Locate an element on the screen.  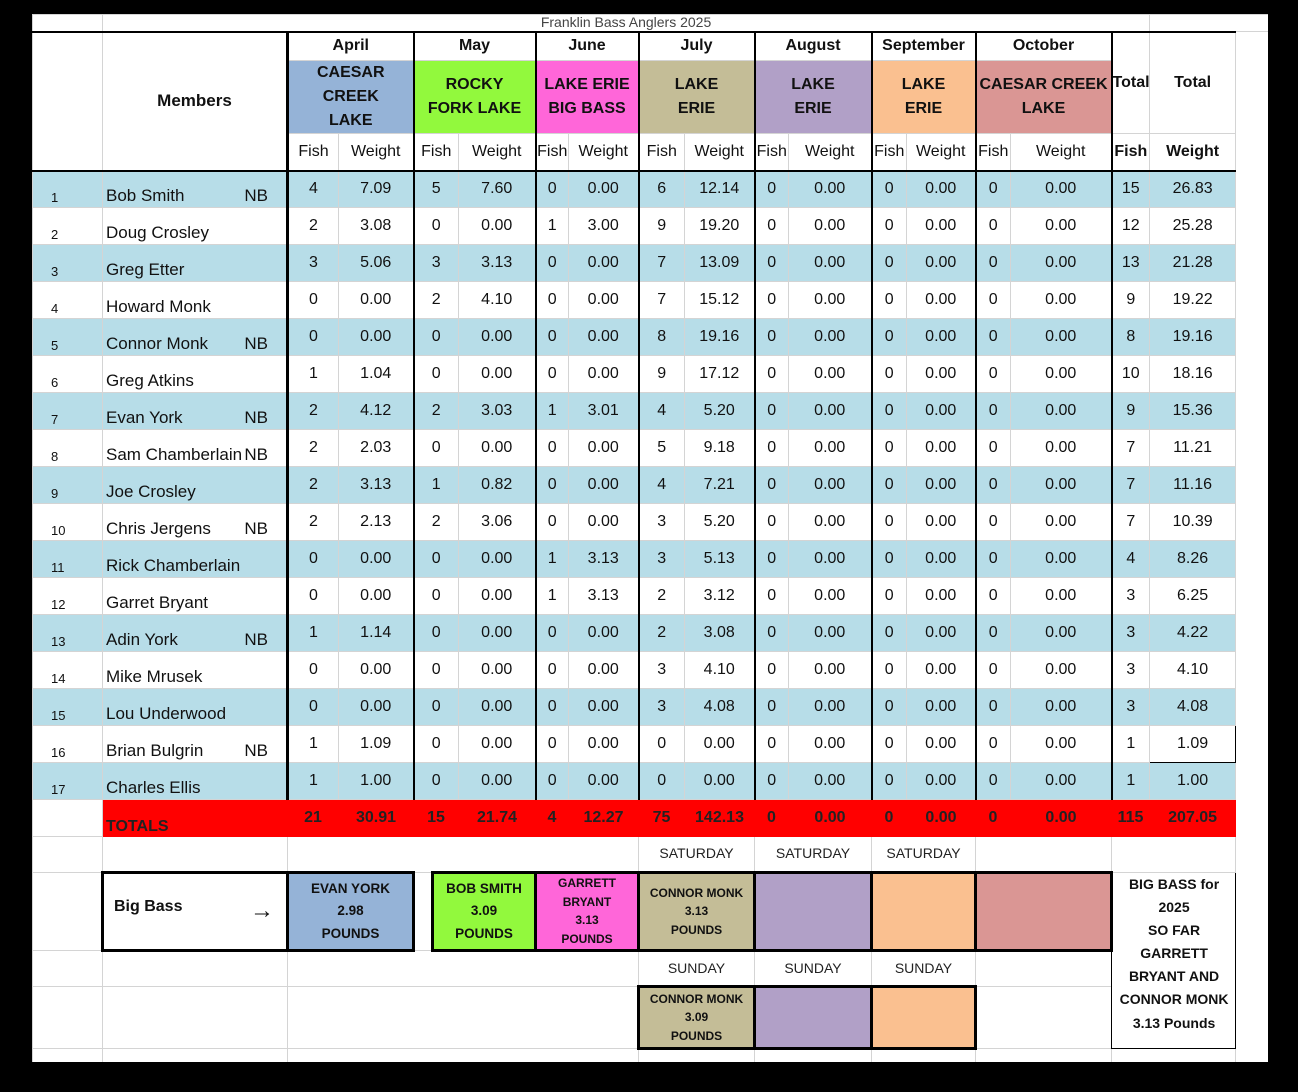
total-weight: 19.16 is located at coordinates (1193, 337).